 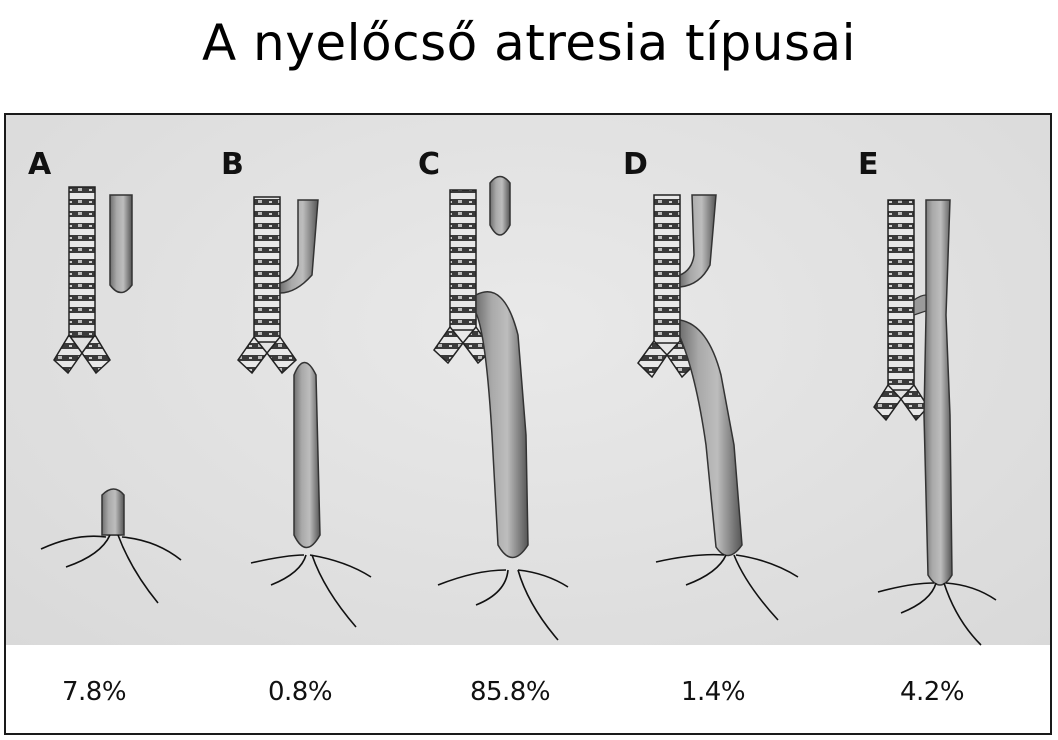 What do you see at coordinates (94, 692) in the screenshot?
I see `percent-type-a: 7.8%` at bounding box center [94, 692].